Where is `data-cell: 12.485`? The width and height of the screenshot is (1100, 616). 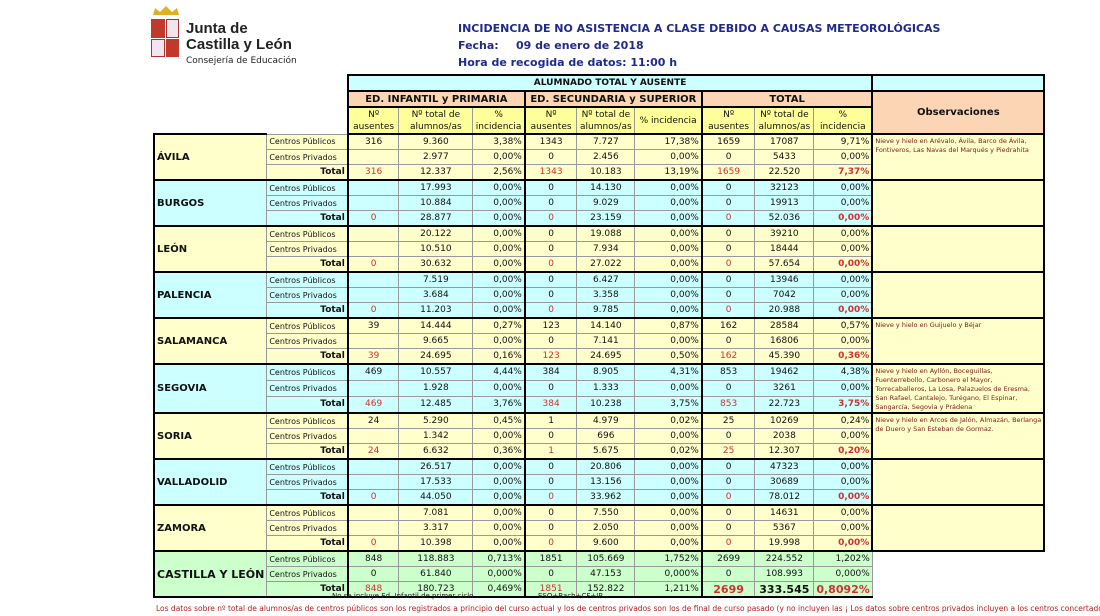
data-cell: 12.485 is located at coordinates (436, 404).